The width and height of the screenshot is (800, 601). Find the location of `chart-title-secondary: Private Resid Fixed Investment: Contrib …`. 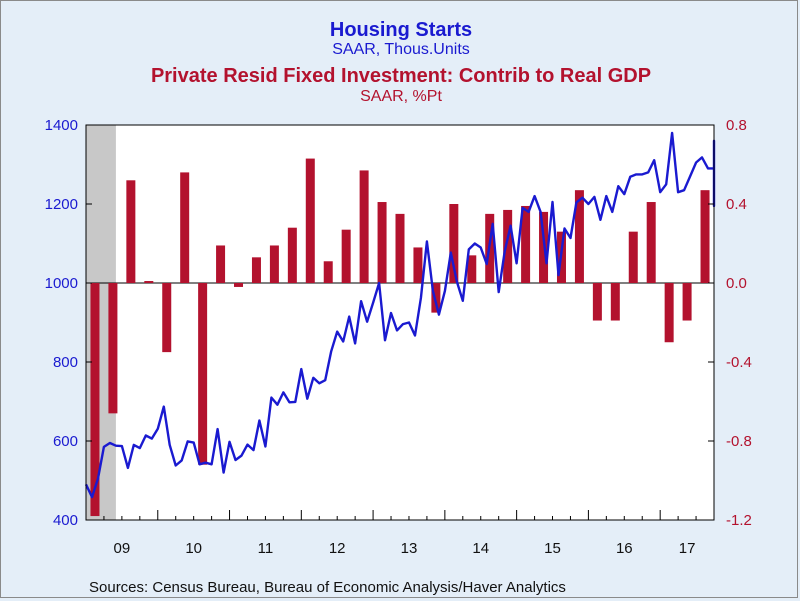

chart-title-secondary: Private Resid Fixed Investment: Contrib … is located at coordinates (401, 76).